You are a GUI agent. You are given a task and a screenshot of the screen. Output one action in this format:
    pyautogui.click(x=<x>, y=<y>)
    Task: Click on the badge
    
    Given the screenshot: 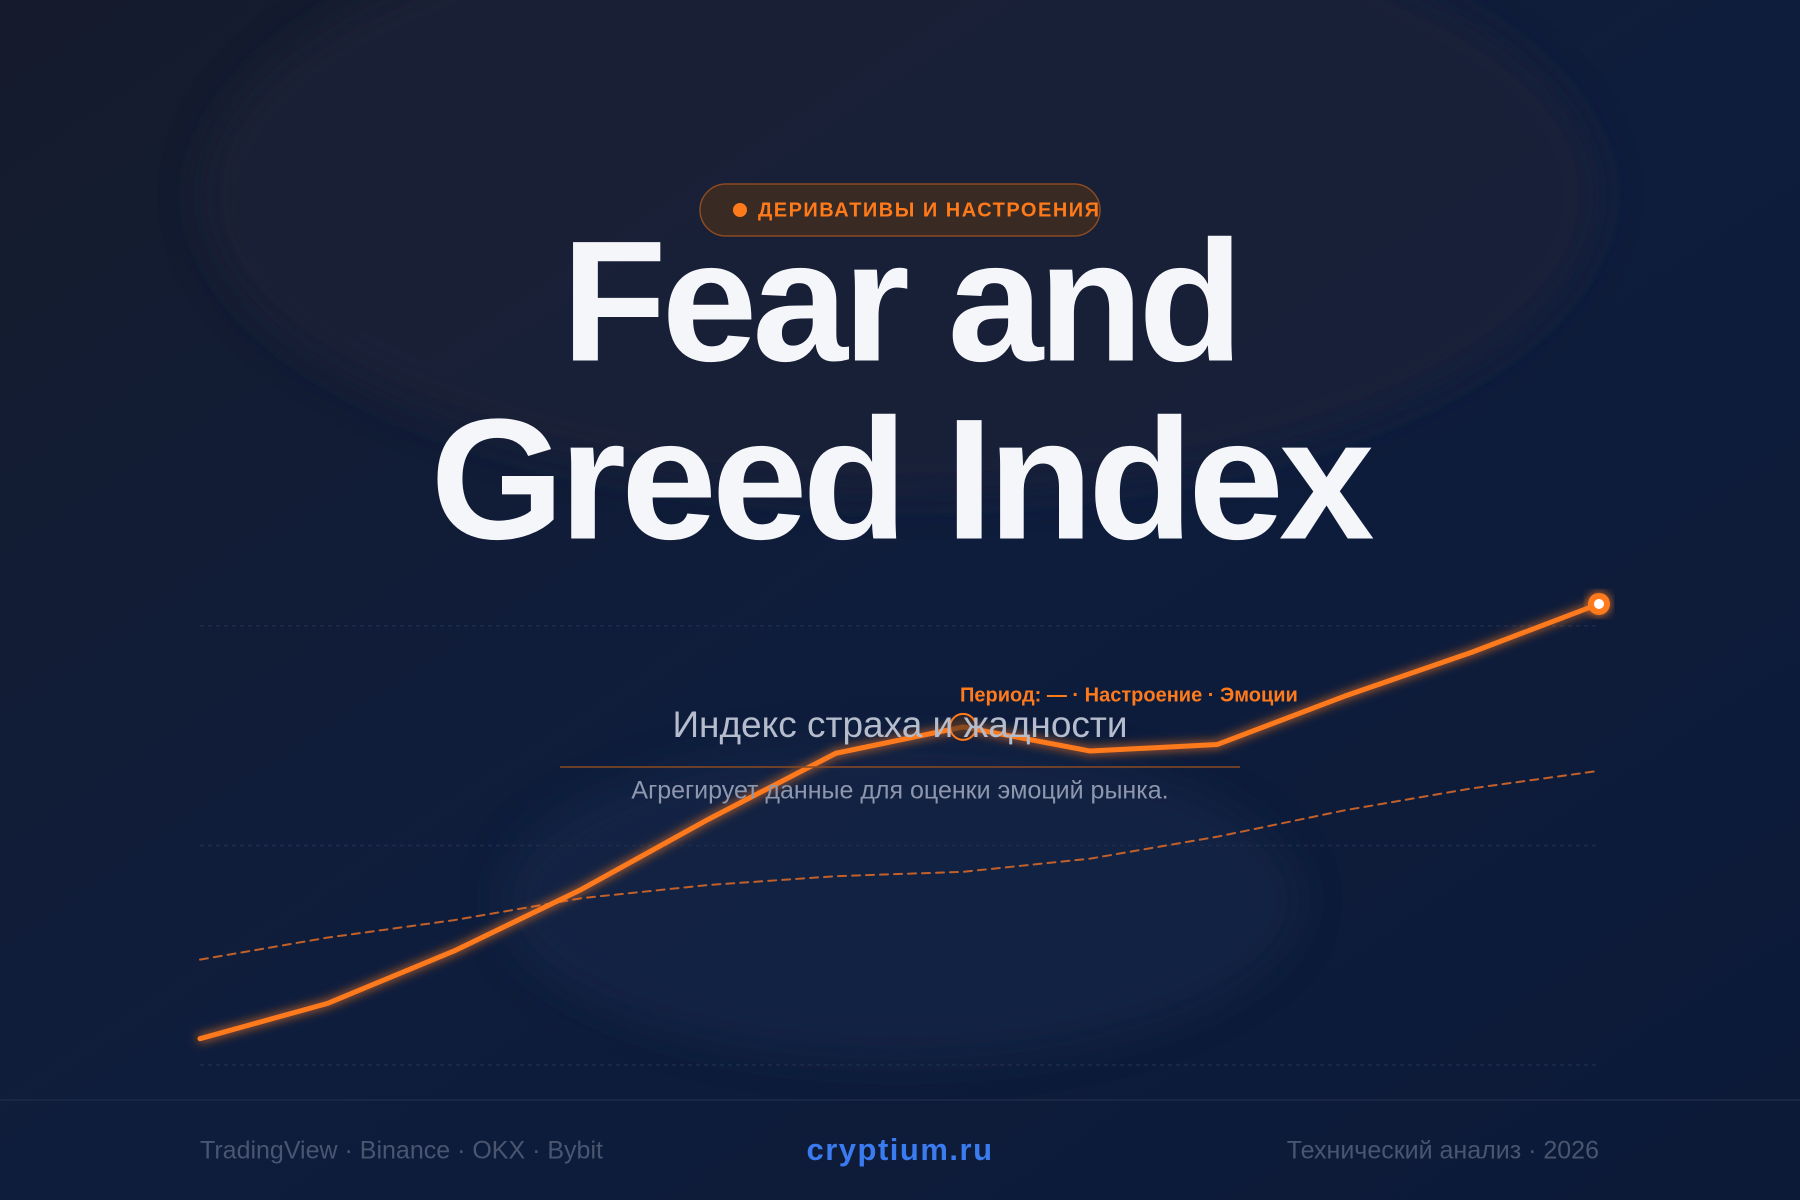 What is the action you would take?
    pyautogui.click(x=900, y=210)
    